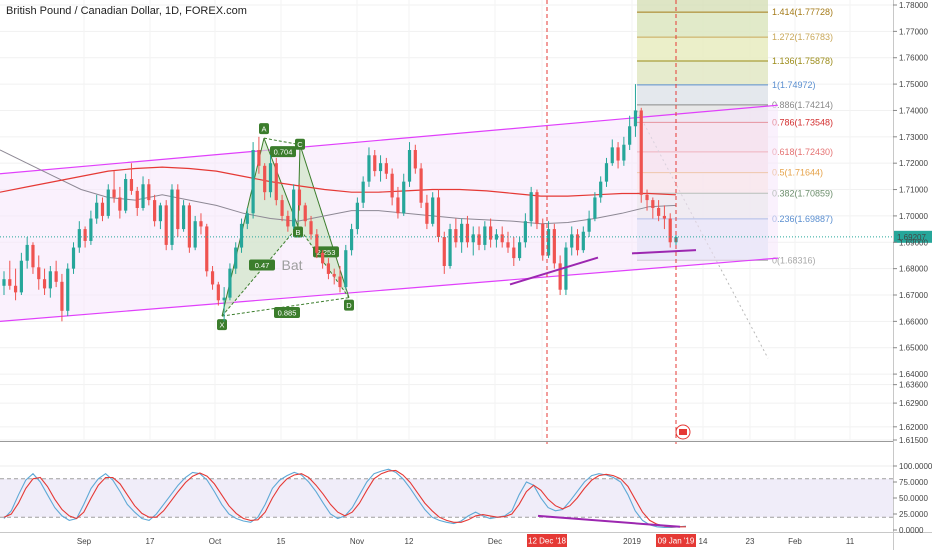 This screenshot has width=932, height=555. What do you see at coordinates (262, 265) in the screenshot?
I see `pattern-ratio-label: 0.47` at bounding box center [262, 265].